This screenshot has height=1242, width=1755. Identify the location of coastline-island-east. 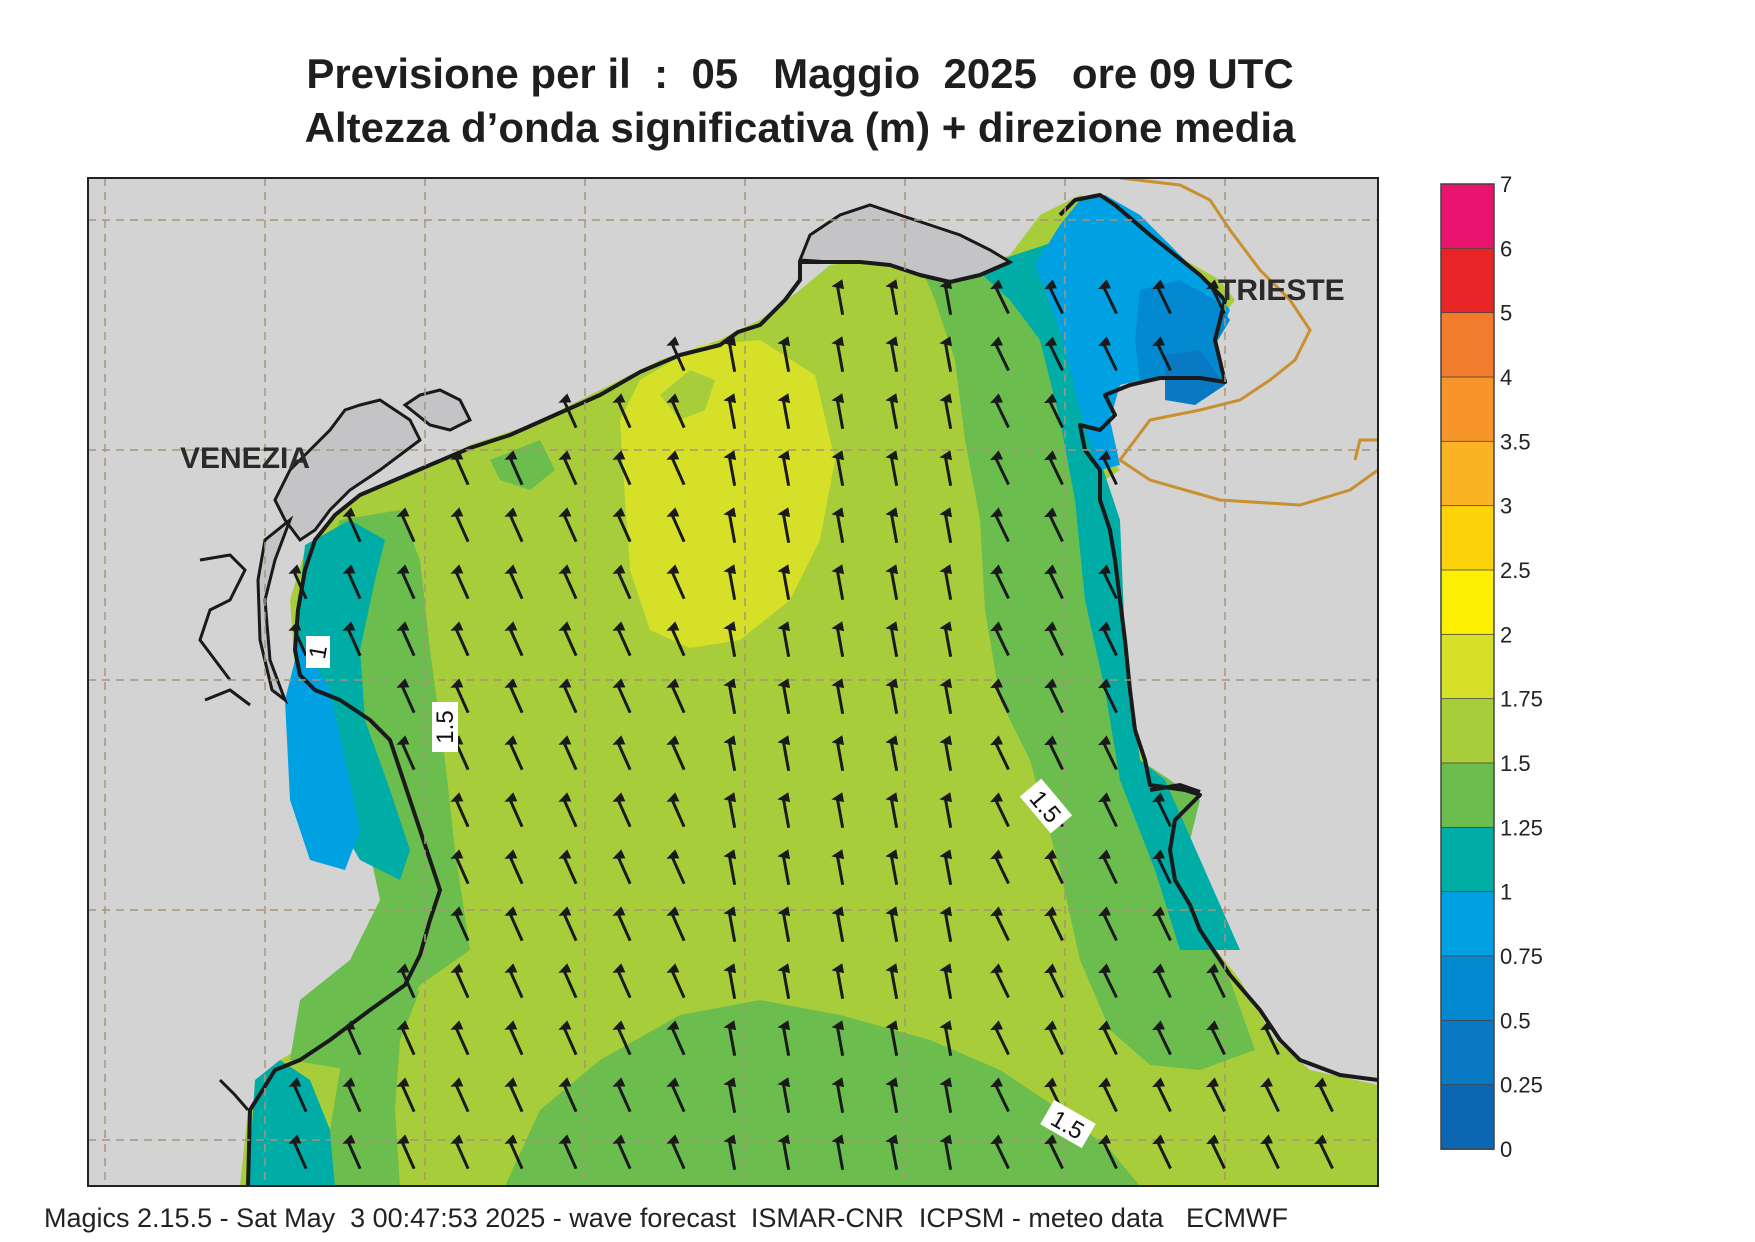
(1175, 788).